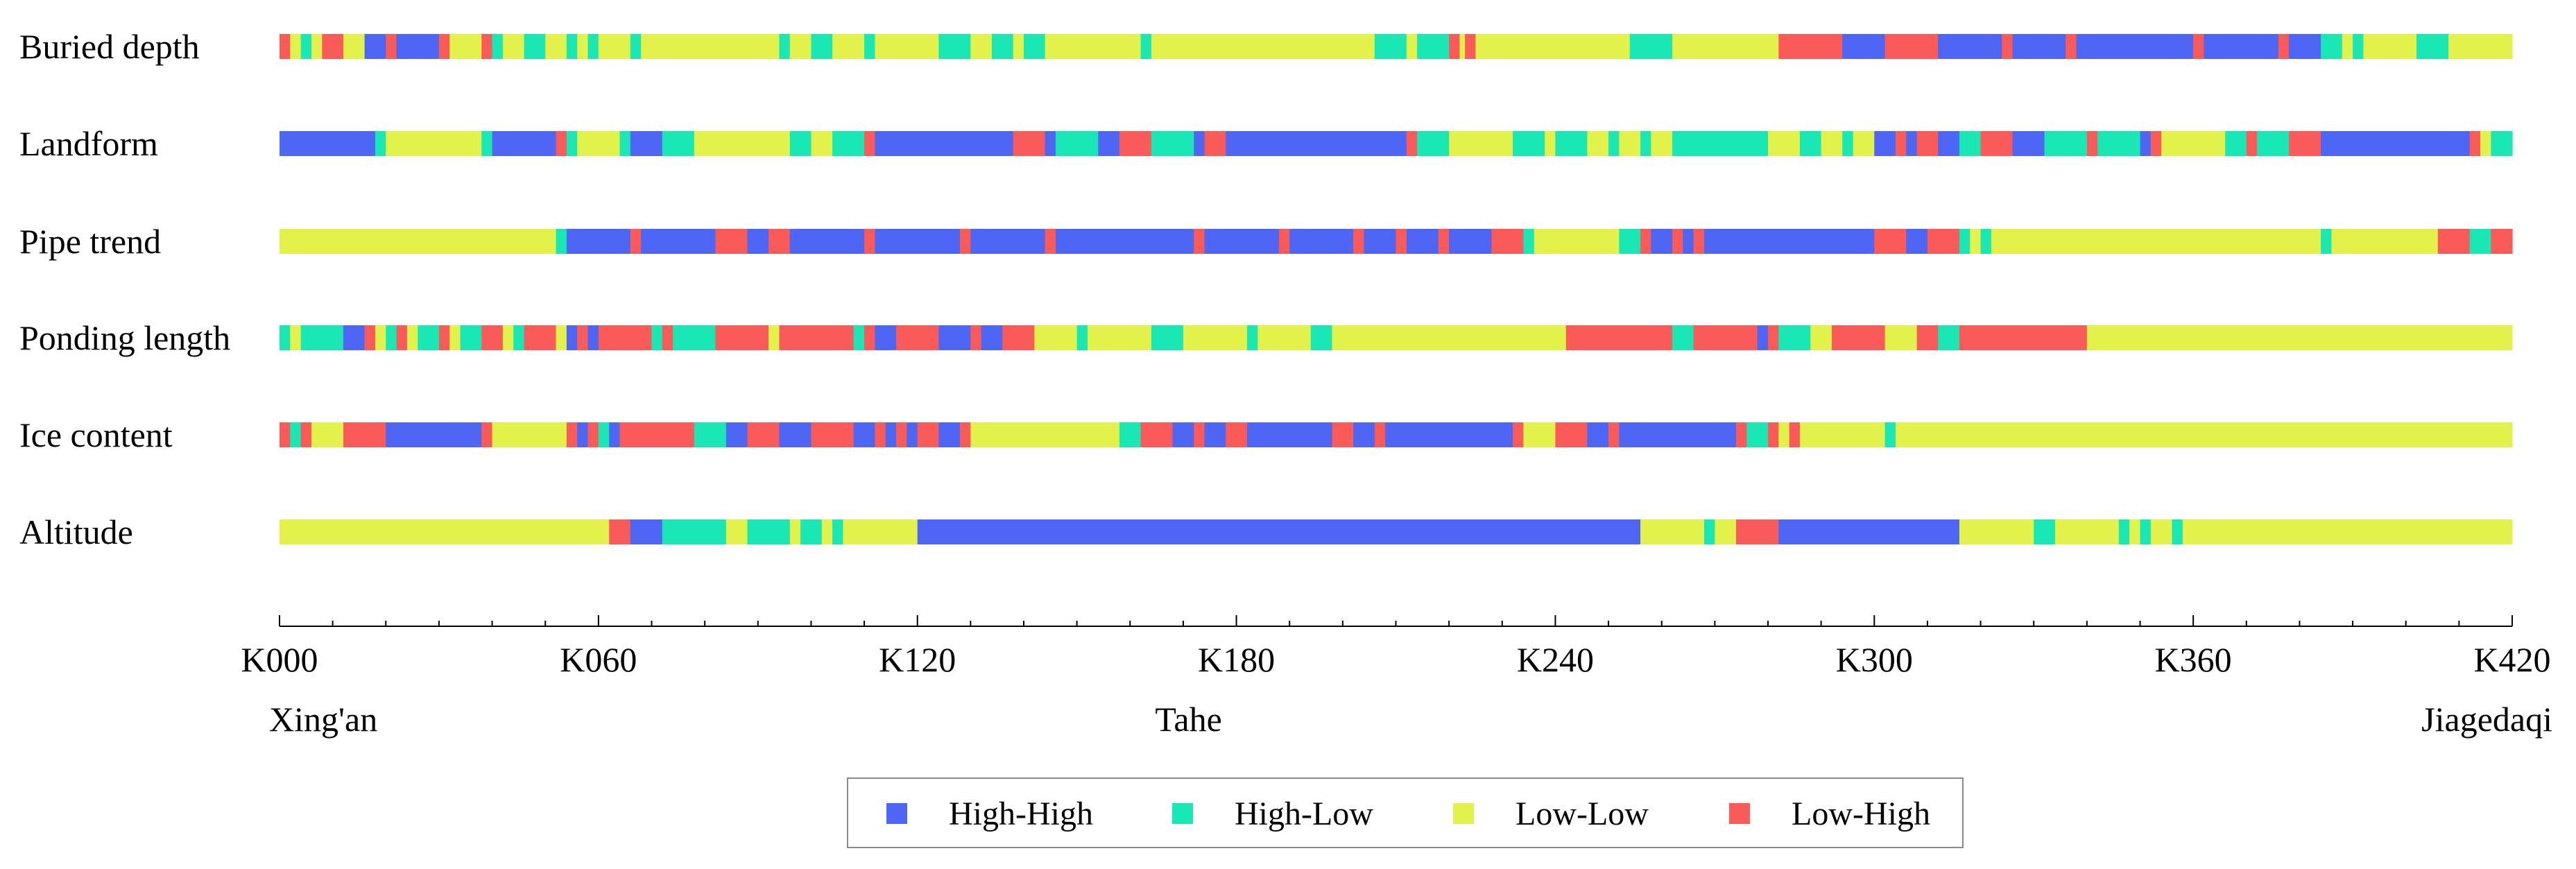 The width and height of the screenshot is (2576, 869). What do you see at coordinates (1021, 814) in the screenshot?
I see `legend-label-high-high: High-High` at bounding box center [1021, 814].